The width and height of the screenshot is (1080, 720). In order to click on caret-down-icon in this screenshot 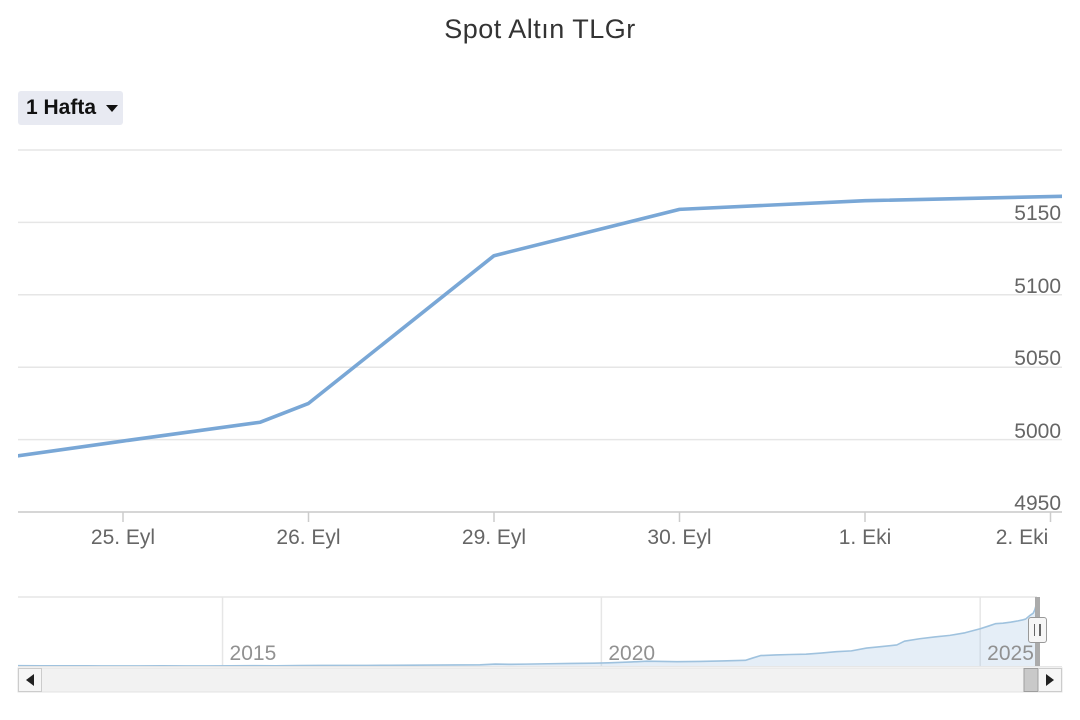, I will do `click(112, 108)`.